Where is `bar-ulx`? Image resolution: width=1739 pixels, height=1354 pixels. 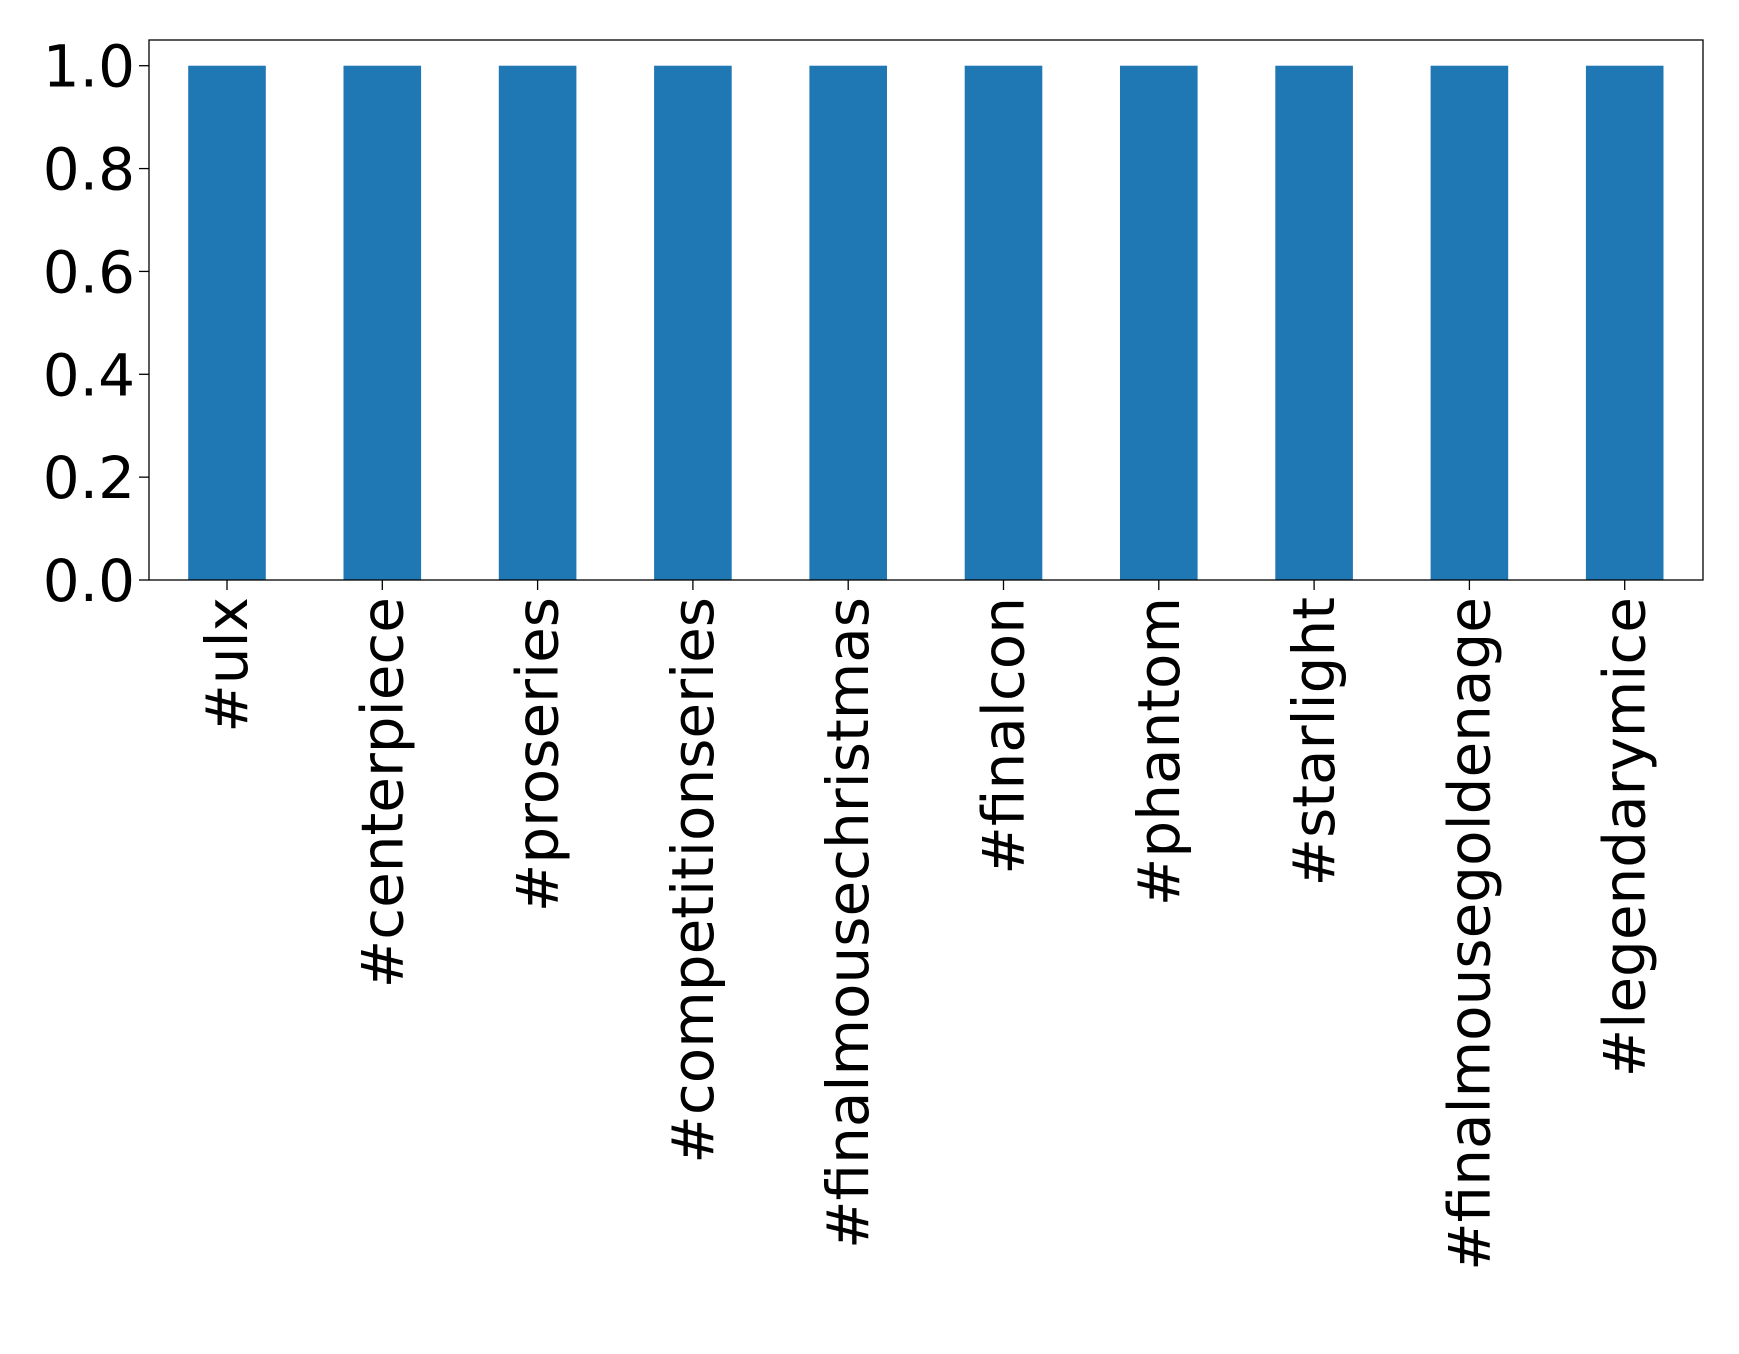 bar-ulx is located at coordinates (227, 322).